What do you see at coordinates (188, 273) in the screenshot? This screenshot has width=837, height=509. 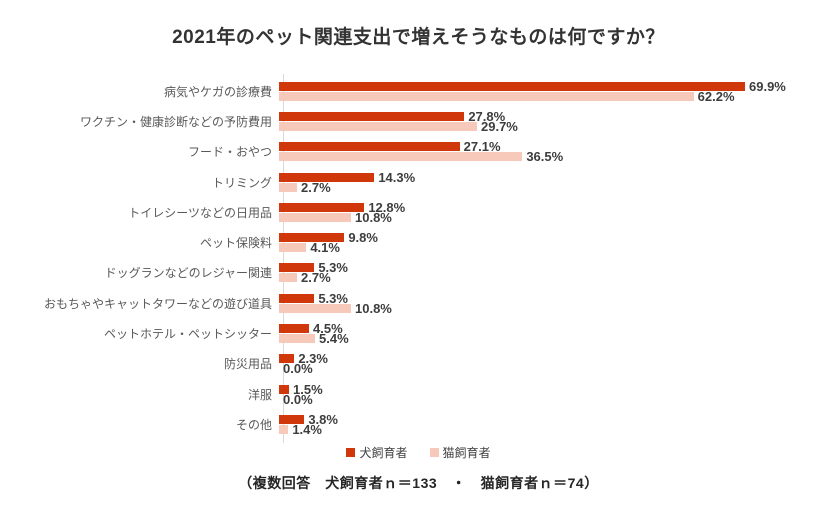 I see `category-label: ドッグランなどのレジャー関連` at bounding box center [188, 273].